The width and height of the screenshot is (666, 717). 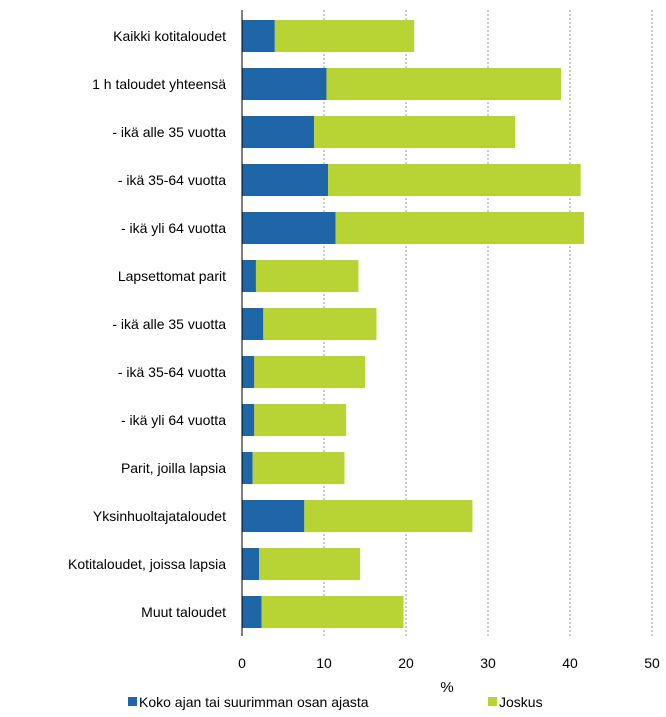 What do you see at coordinates (254, 702) in the screenshot?
I see `legend-label: Koko ajan tai suurimman osan ajasta` at bounding box center [254, 702].